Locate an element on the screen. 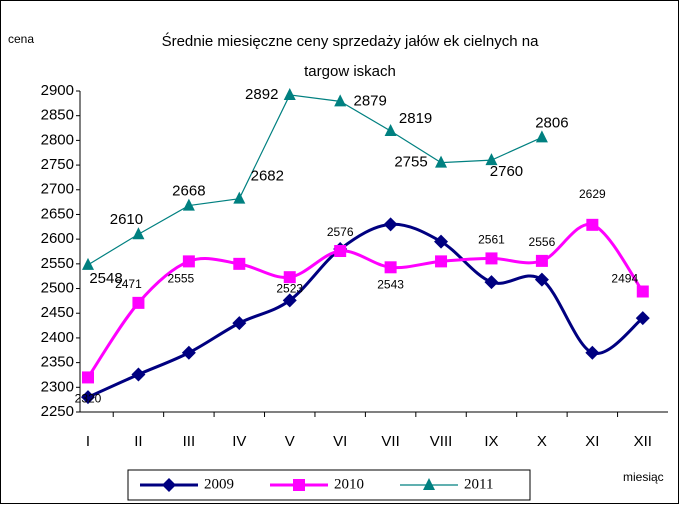 The width and height of the screenshot is (680, 505). chart-title: targow iskach is located at coordinates (350, 71).